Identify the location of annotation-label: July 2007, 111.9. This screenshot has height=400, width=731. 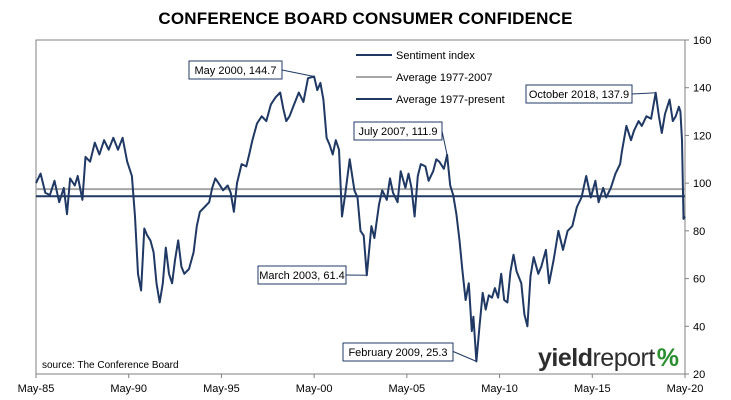
(397, 132).